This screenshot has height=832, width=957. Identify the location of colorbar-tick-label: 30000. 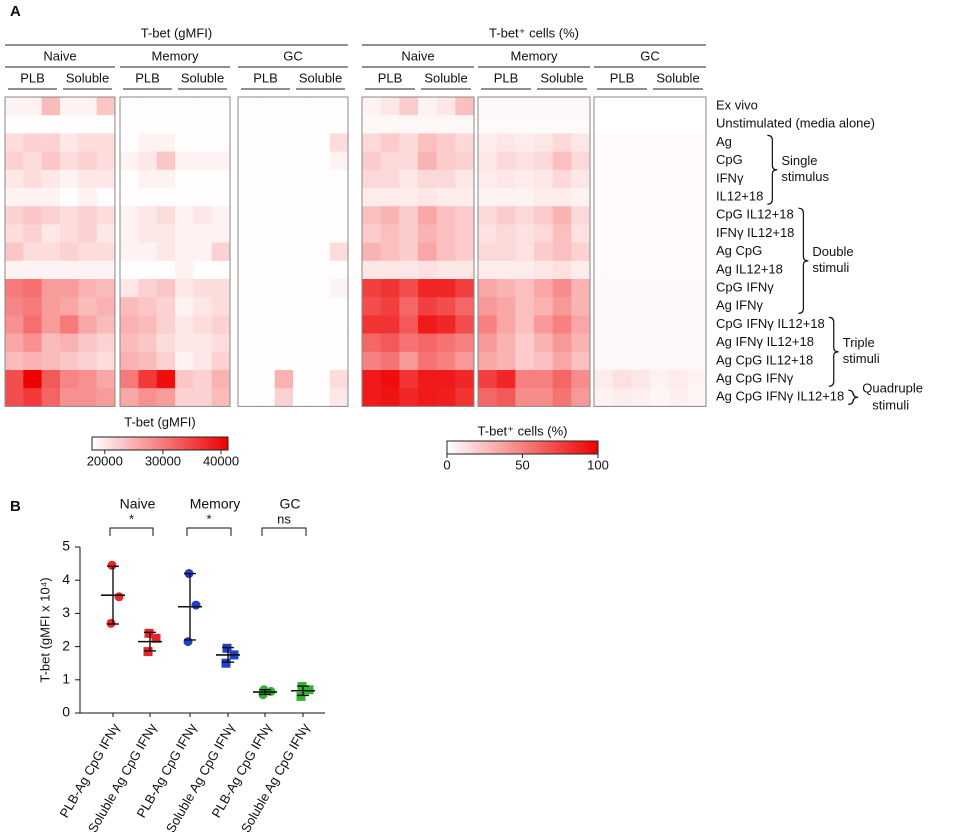
(163, 460).